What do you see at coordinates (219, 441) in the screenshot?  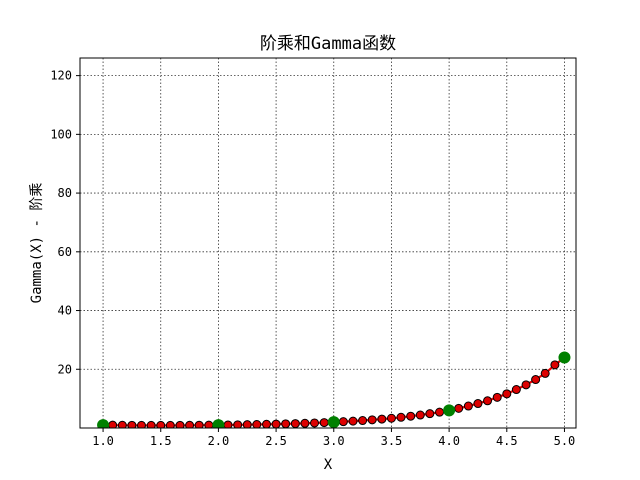 I see `x-tick-label: 2.0` at bounding box center [219, 441].